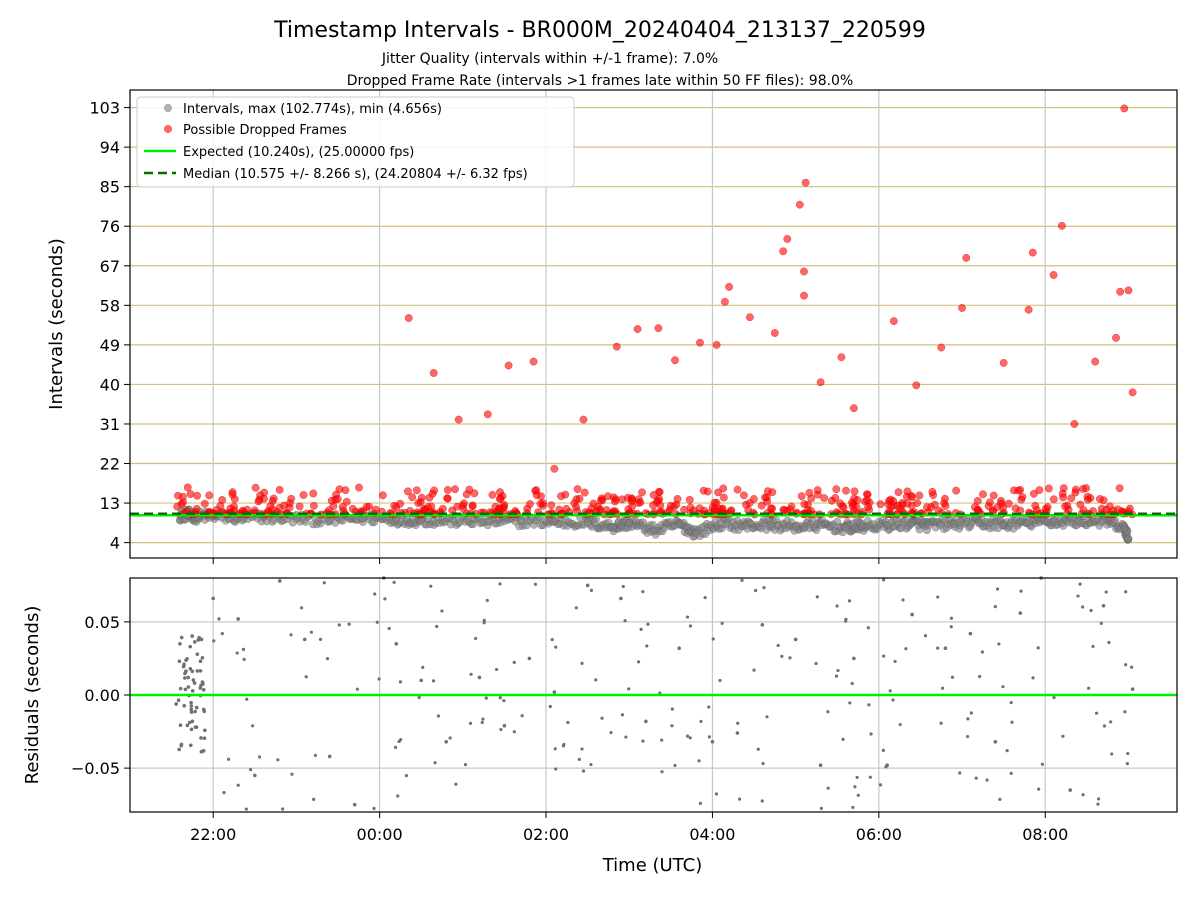  I want to click on residuals-xtick-label-3: 04:00, so click(712, 834).